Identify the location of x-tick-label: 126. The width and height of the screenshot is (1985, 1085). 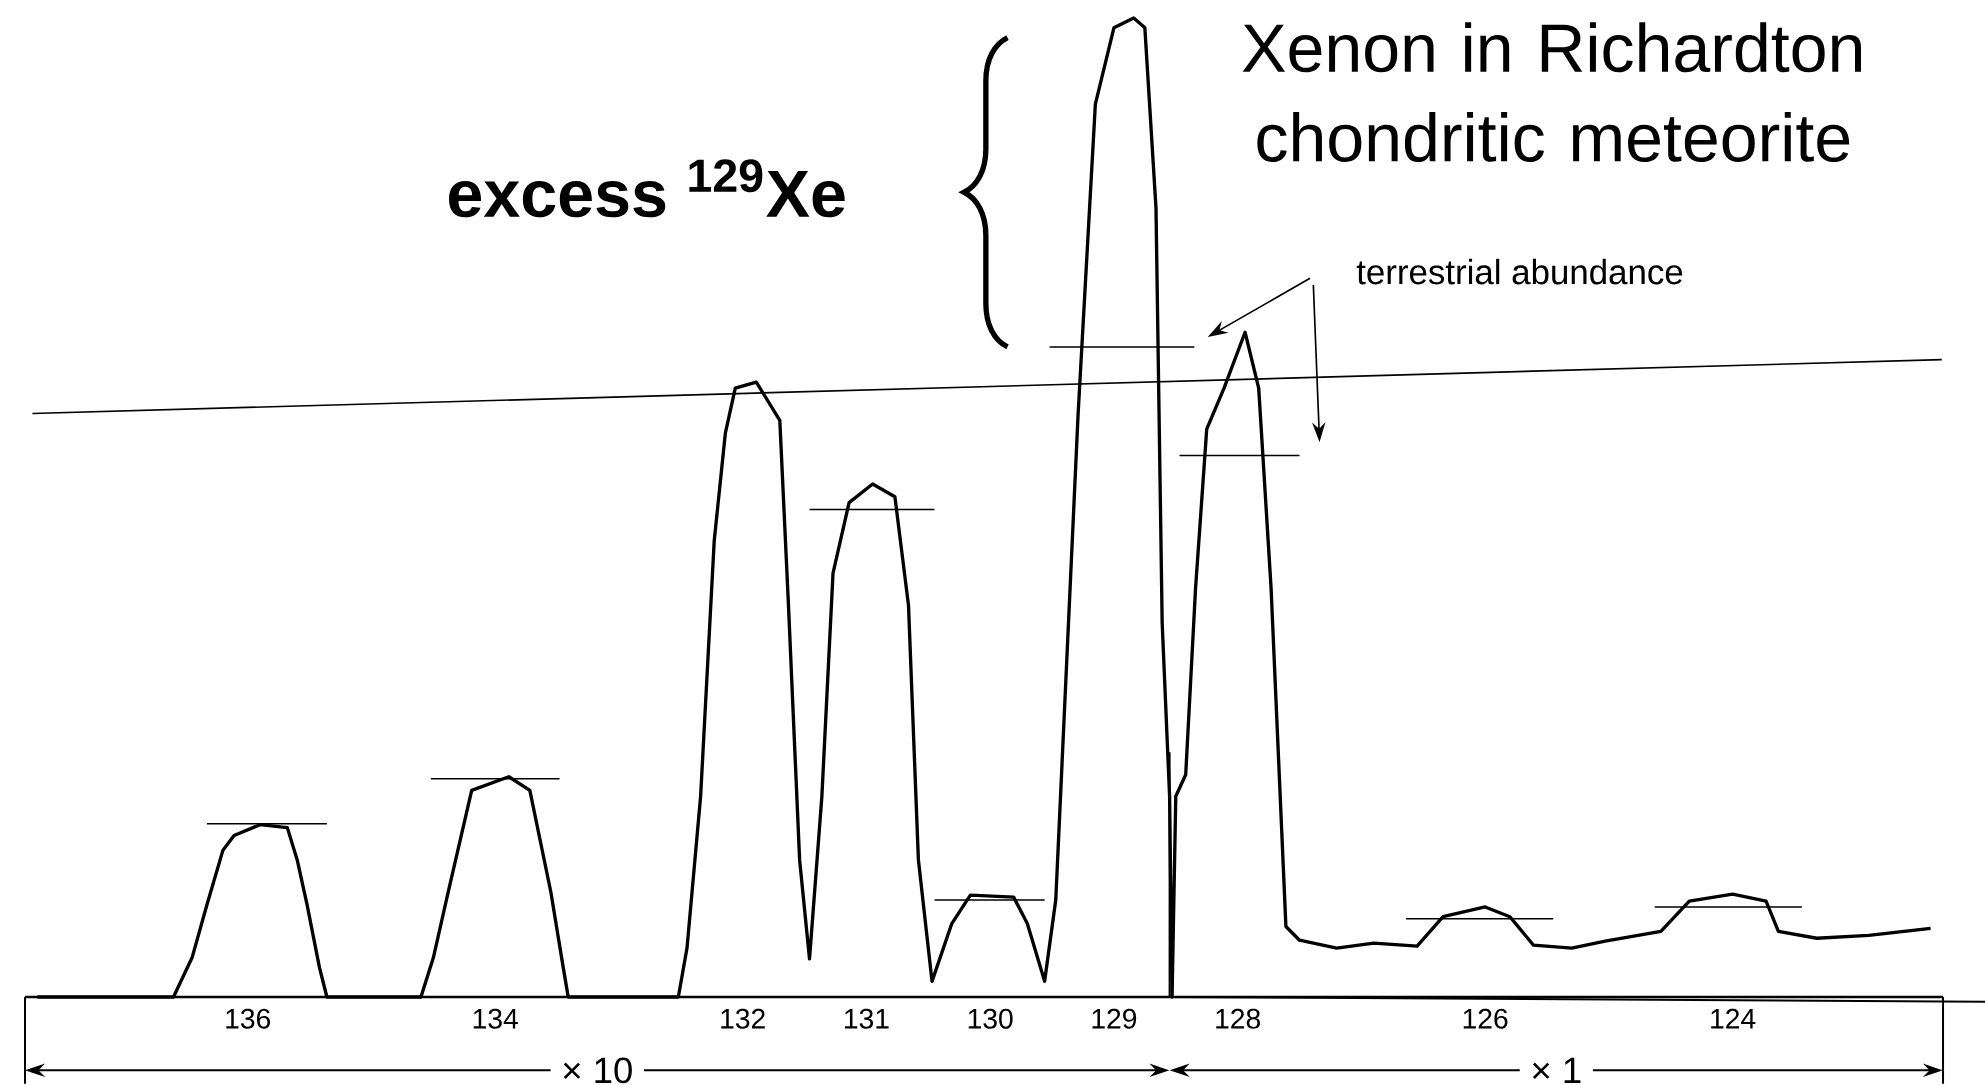
(1485, 1018).